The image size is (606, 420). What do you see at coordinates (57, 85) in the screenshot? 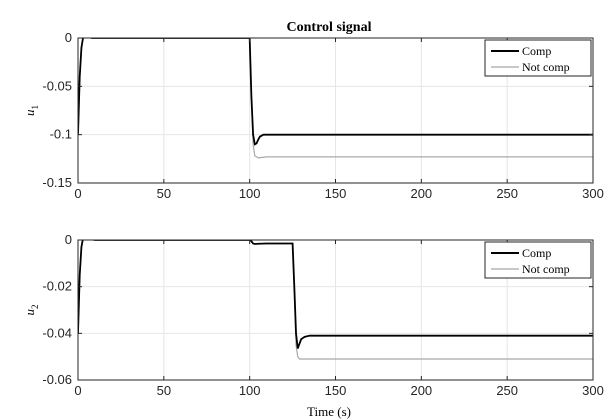
I see `y-tick-label: -0.05` at bounding box center [57, 85].